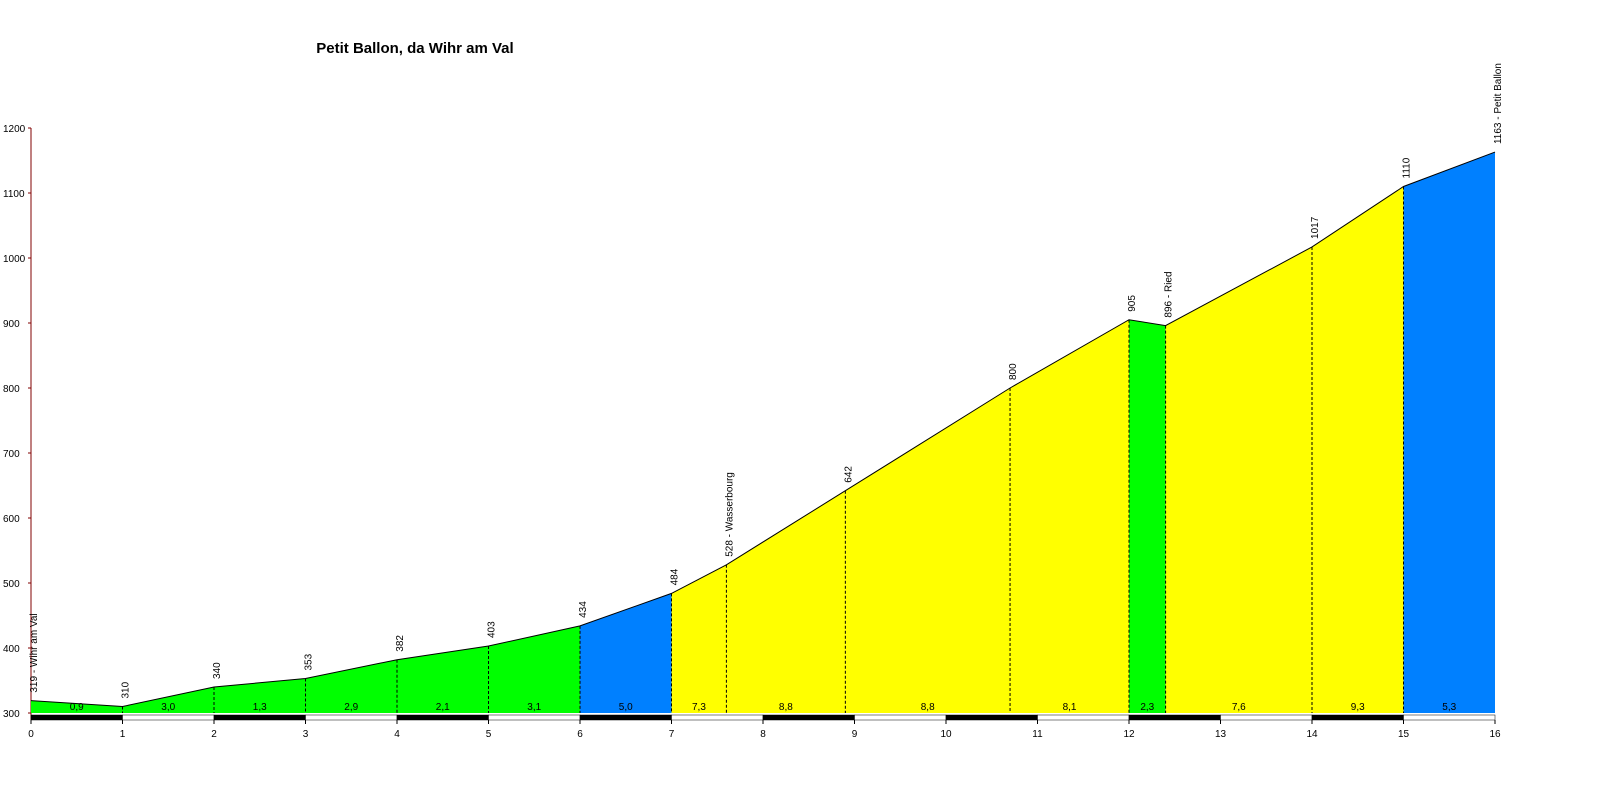  Describe the element at coordinates (217, 670) in the screenshot. I see `elevation-label: 340` at that location.